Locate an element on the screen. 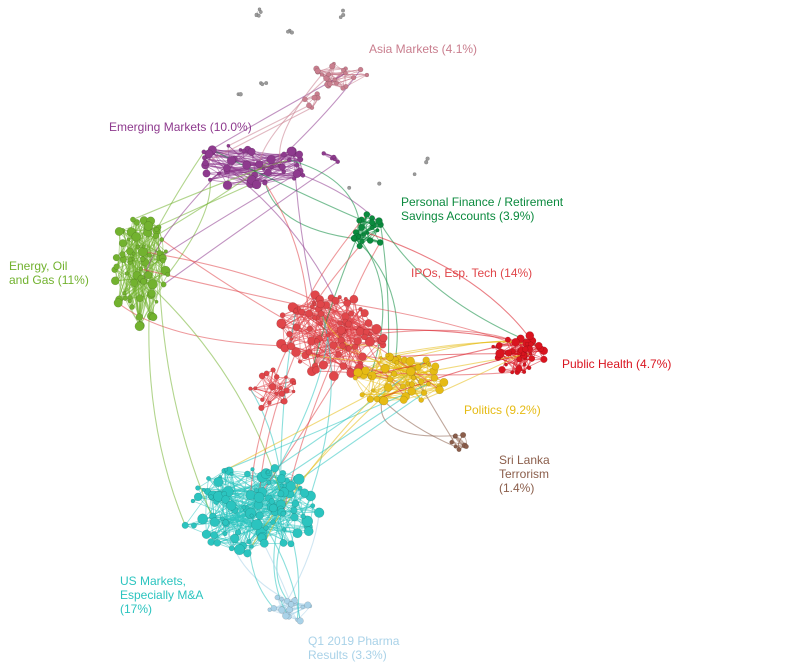 Image resolution: width=795 pixels, height=671 pixels. label-us-markets-line-3: (17%) is located at coordinates (136, 609).